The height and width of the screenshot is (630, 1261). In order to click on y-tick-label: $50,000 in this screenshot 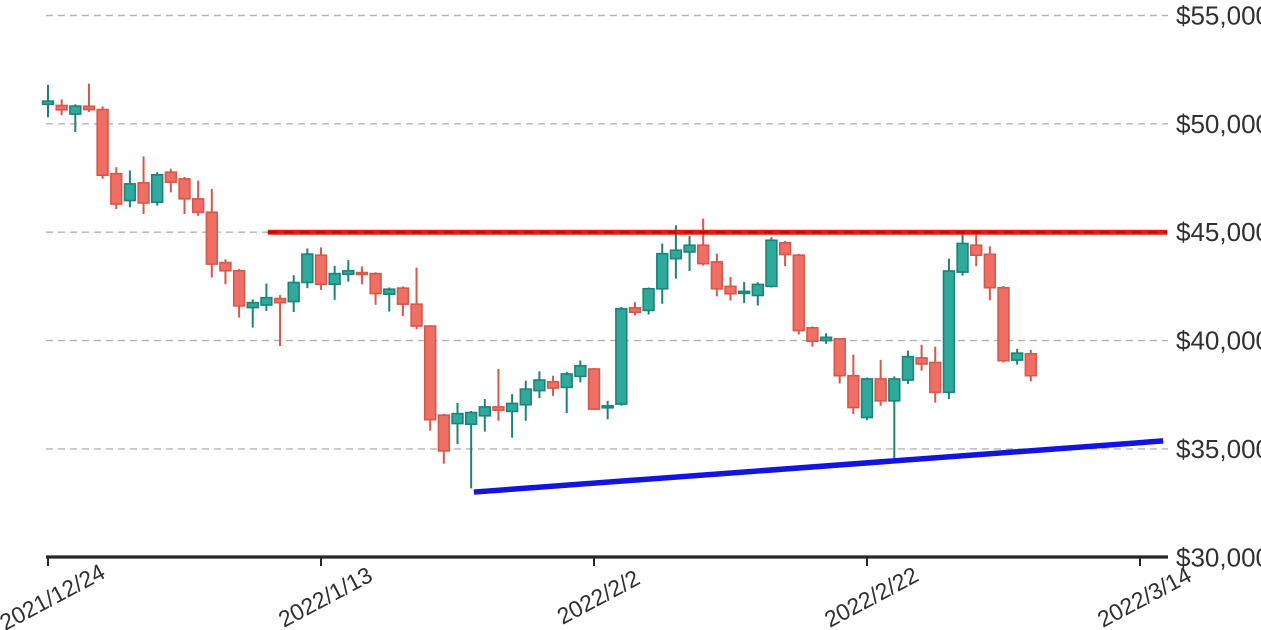, I will do `click(1218, 124)`.